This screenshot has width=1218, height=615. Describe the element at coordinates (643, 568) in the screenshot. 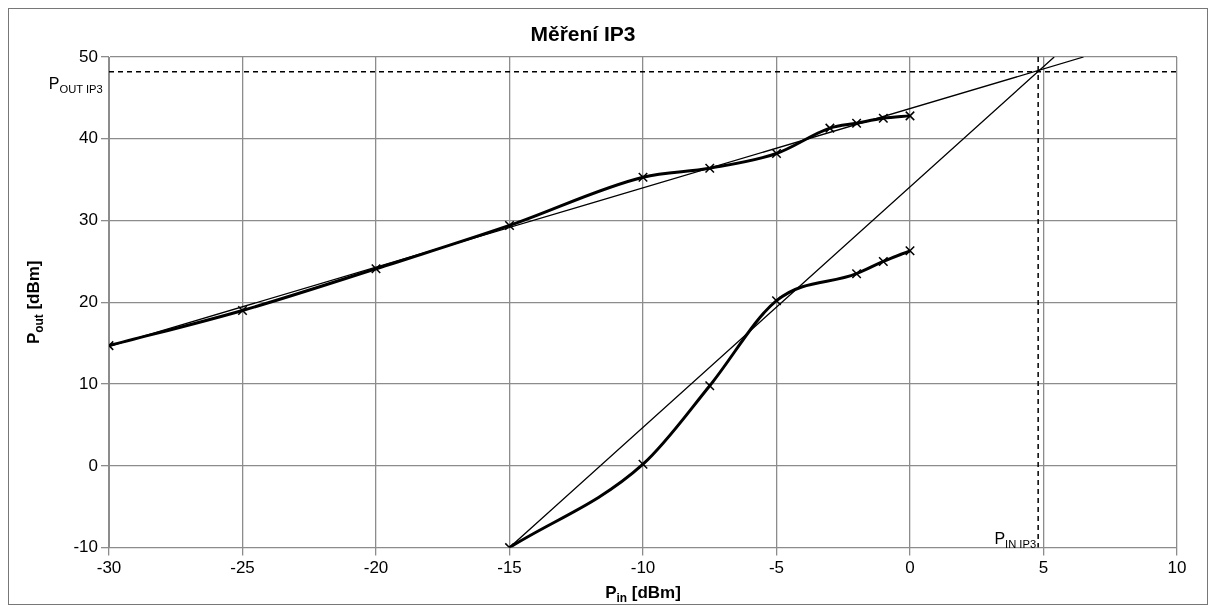

I see `x-tick-label: -10` at that location.